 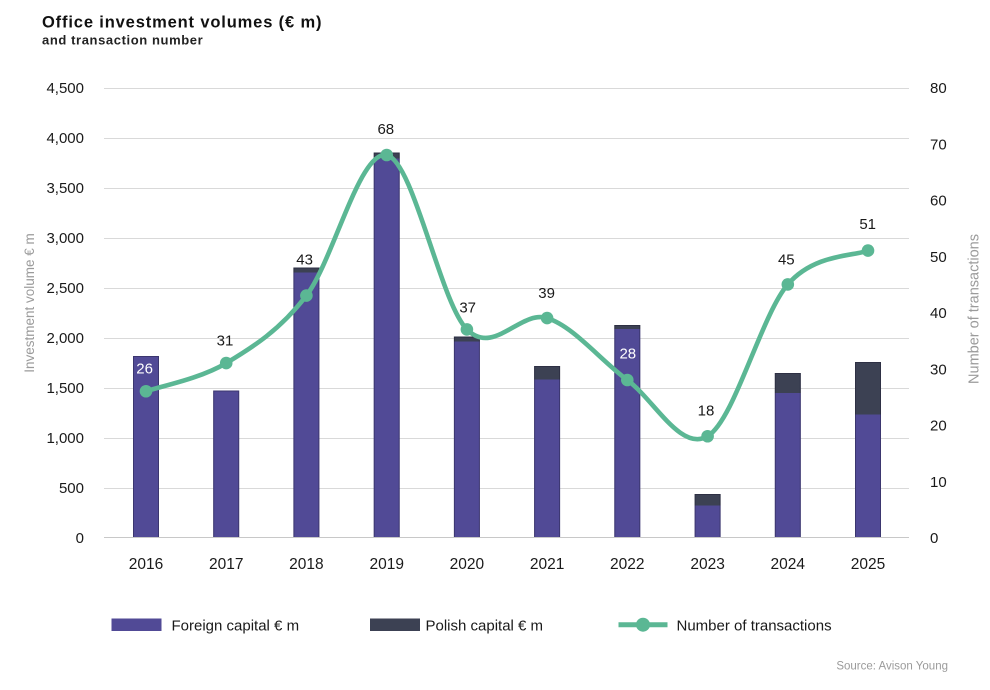 What do you see at coordinates (868, 564) in the screenshot?
I see `svg-text: 2025` at bounding box center [868, 564].